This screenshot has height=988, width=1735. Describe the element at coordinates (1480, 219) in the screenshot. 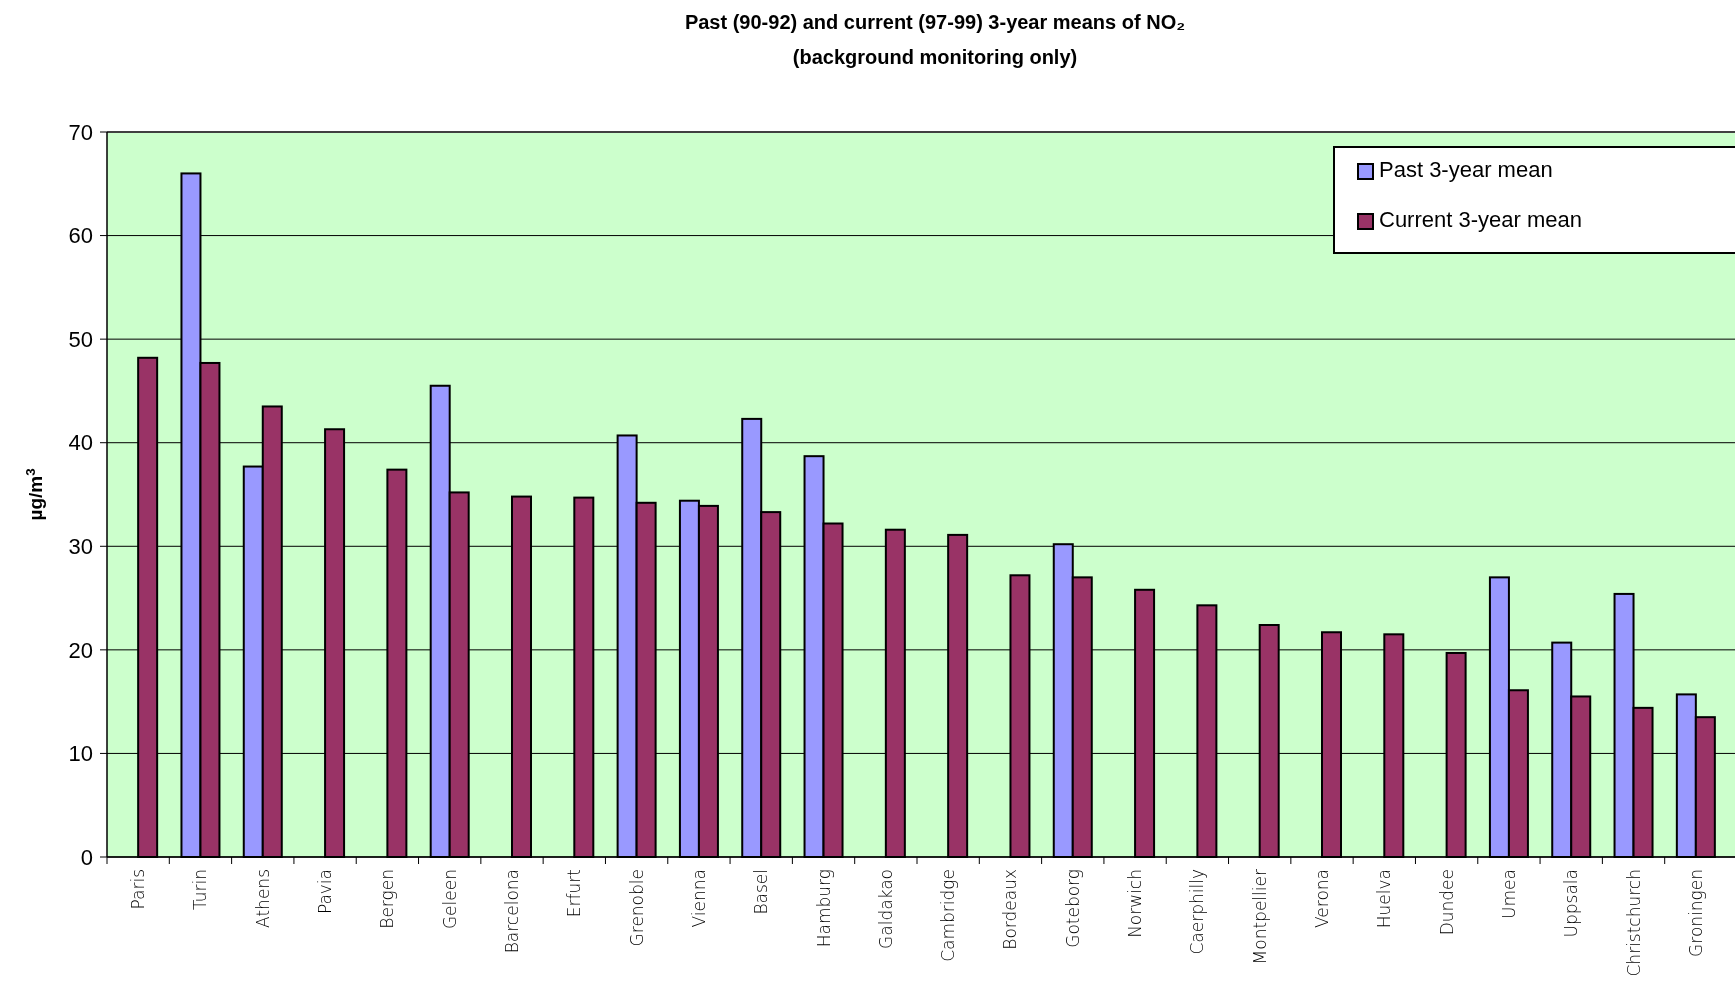

I see `legend-label: Current 3-year mean` at that location.